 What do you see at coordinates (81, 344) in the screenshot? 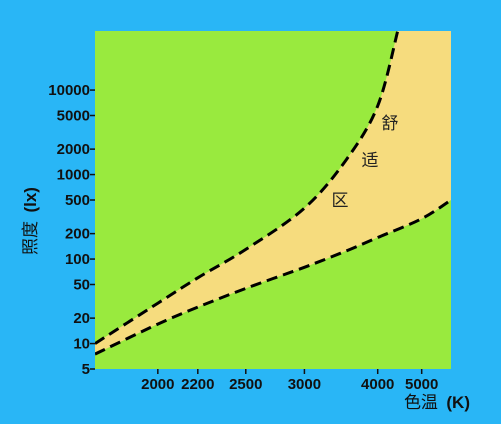
I see `y-tick-label: 10` at bounding box center [81, 344].